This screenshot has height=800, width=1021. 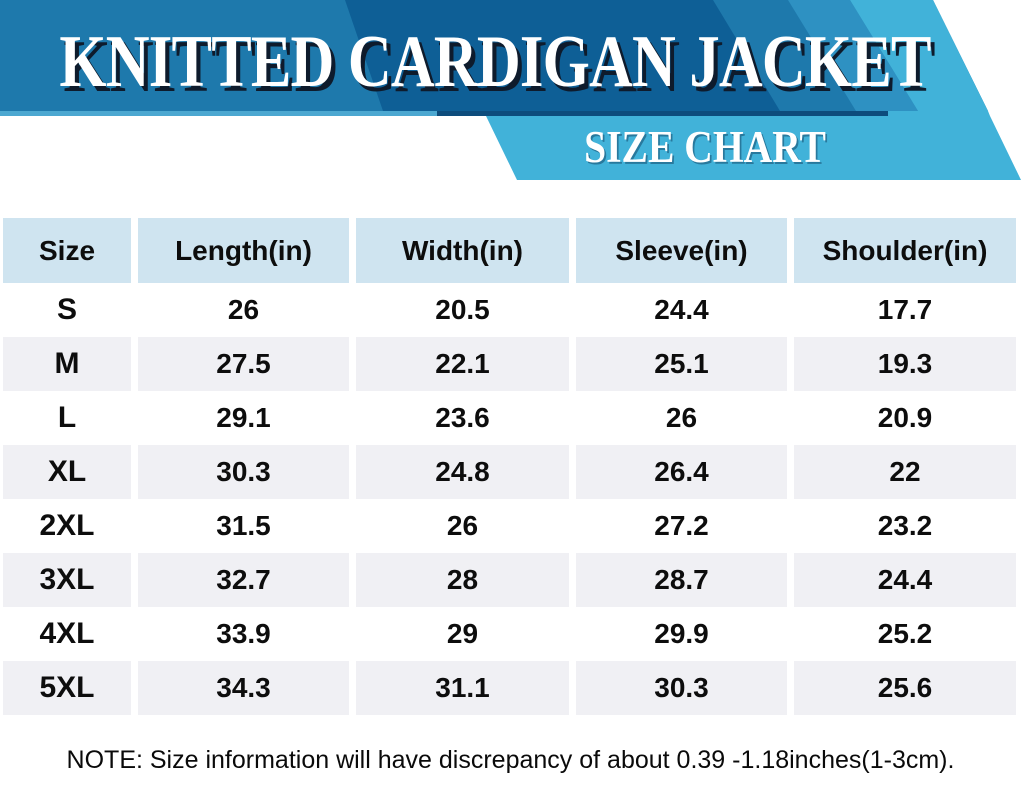 What do you see at coordinates (681, 472) in the screenshot?
I see `measurement-value: 26.4` at bounding box center [681, 472].